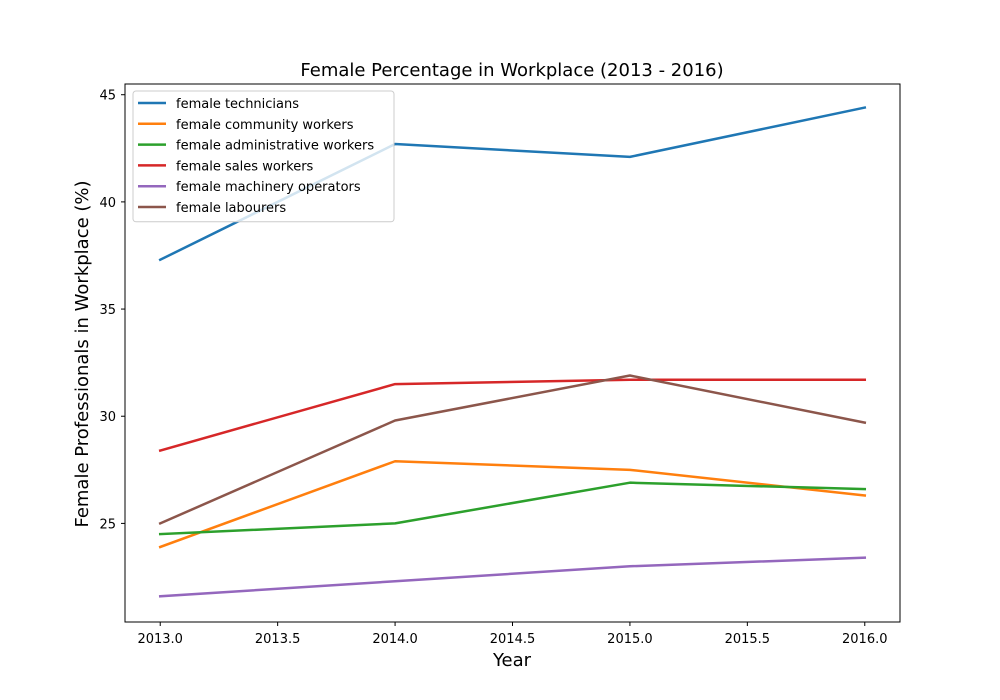  What do you see at coordinates (107, 417) in the screenshot?
I see `y-tick-label: 30` at bounding box center [107, 417].